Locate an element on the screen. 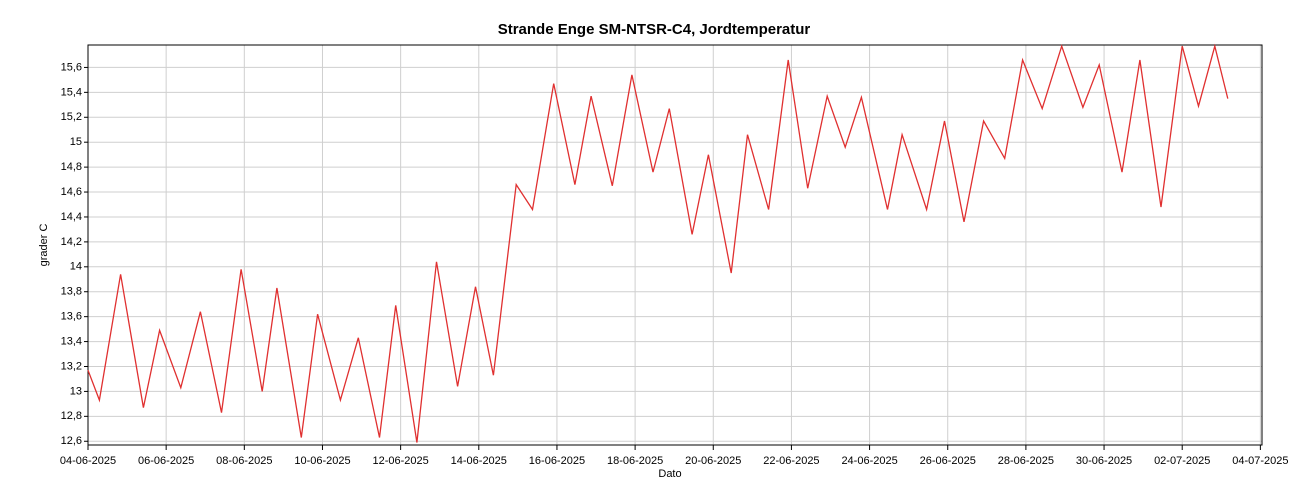 This screenshot has height=500, width=1300. x-axis-label: Dato is located at coordinates (669, 474).